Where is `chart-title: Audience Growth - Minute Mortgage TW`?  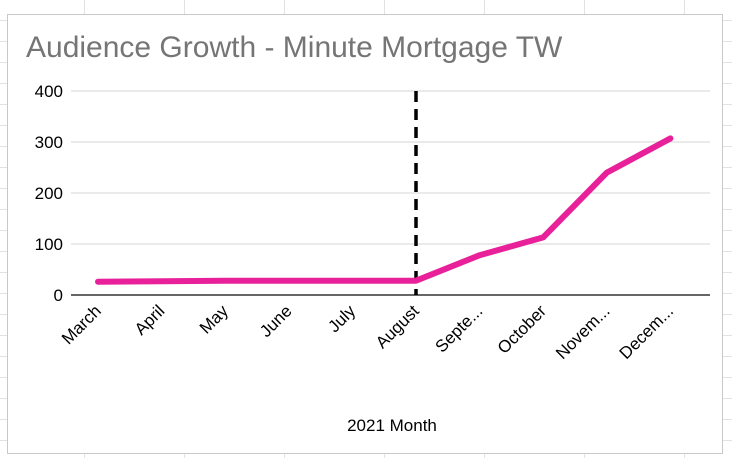 chart-title: Audience Growth - Minute Mortgage TW is located at coordinates (294, 47).